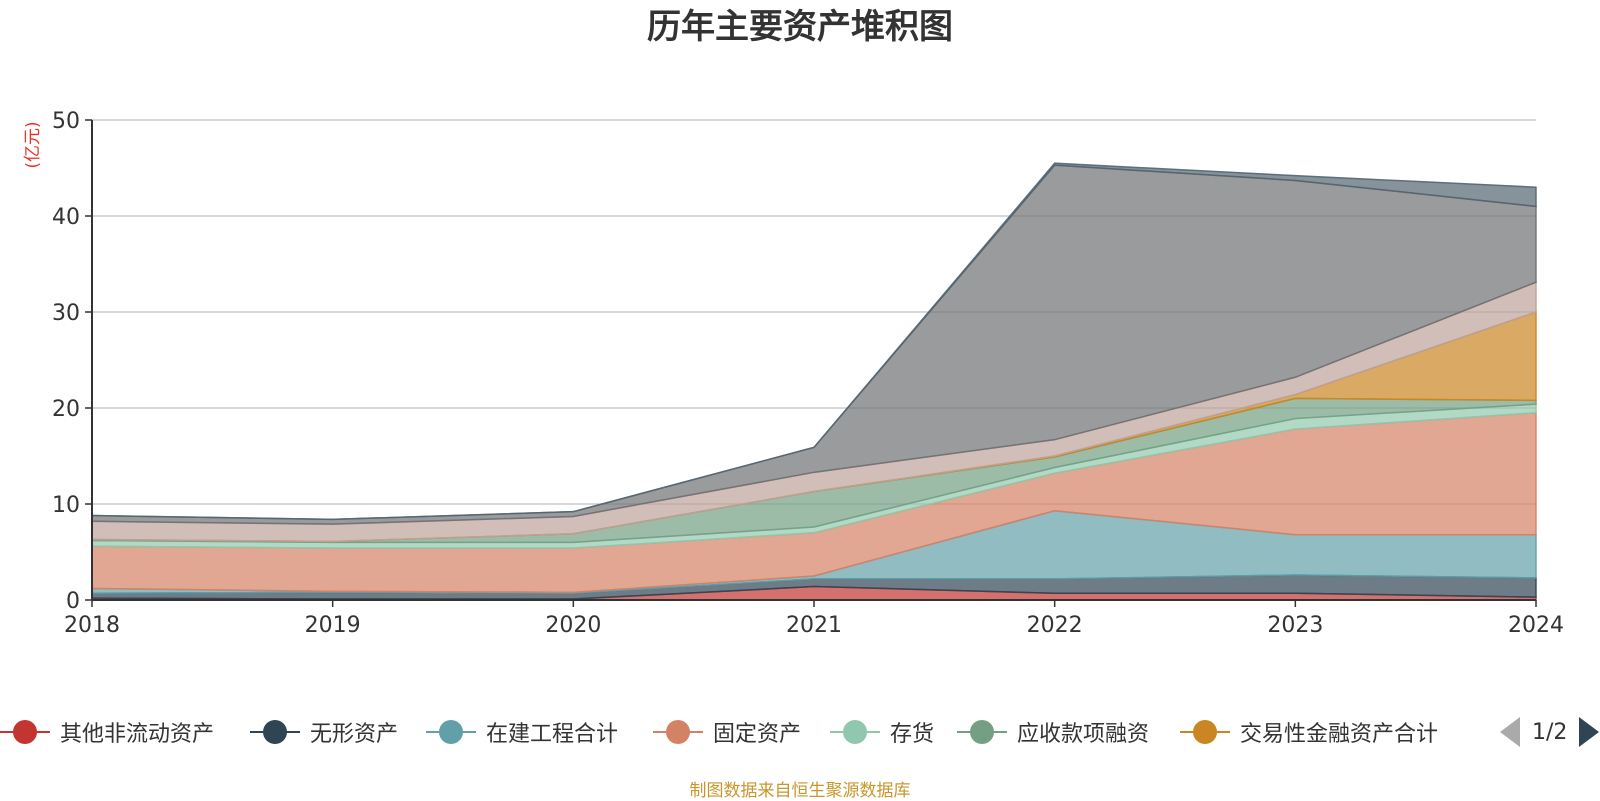 The image size is (1600, 801). Describe the element at coordinates (1055, 625) in the screenshot. I see `x-tick-label: 2022` at that location.